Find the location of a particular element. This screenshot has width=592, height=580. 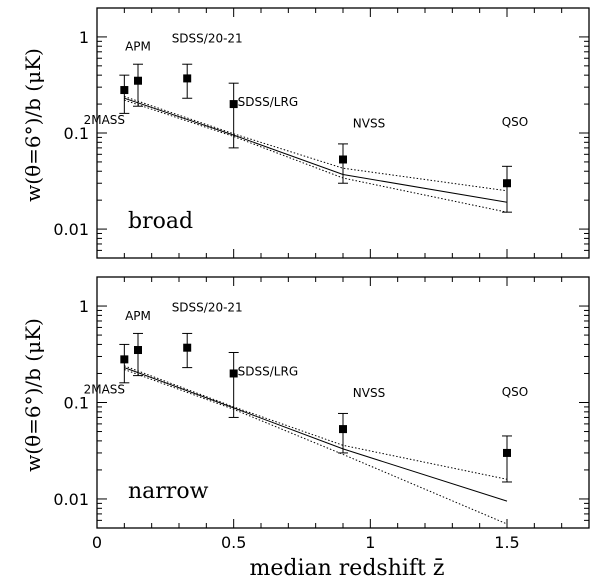

x-tick-label: 1.5 is located at coordinates (506, 542).